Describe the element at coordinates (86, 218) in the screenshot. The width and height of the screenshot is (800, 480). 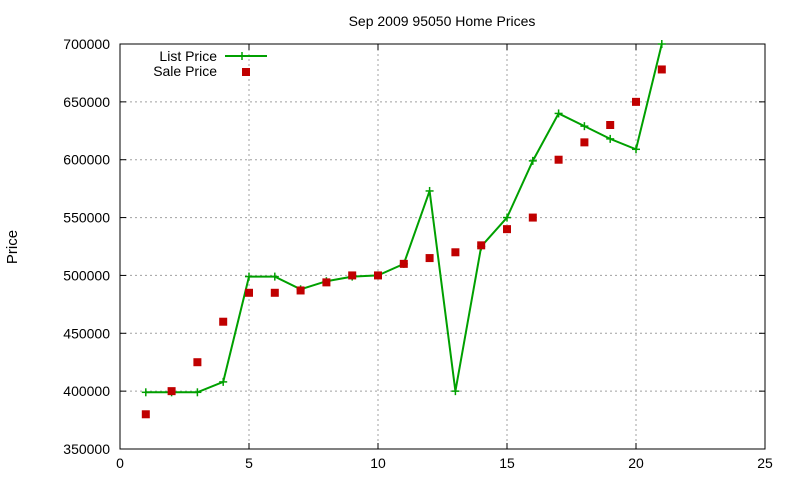
I see `y-tick-label: 550000` at that location.